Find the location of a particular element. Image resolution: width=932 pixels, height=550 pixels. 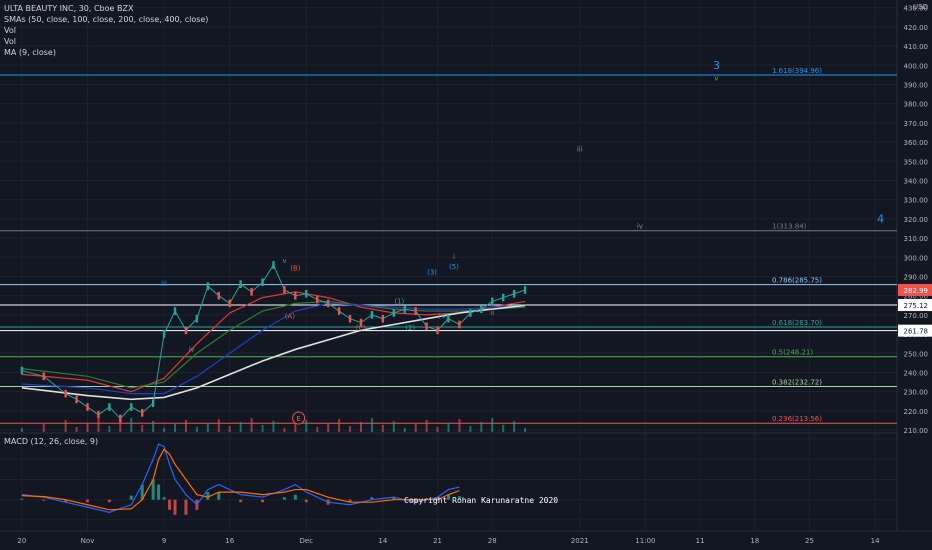

earnings-marker-label: E is located at coordinates (298, 419).